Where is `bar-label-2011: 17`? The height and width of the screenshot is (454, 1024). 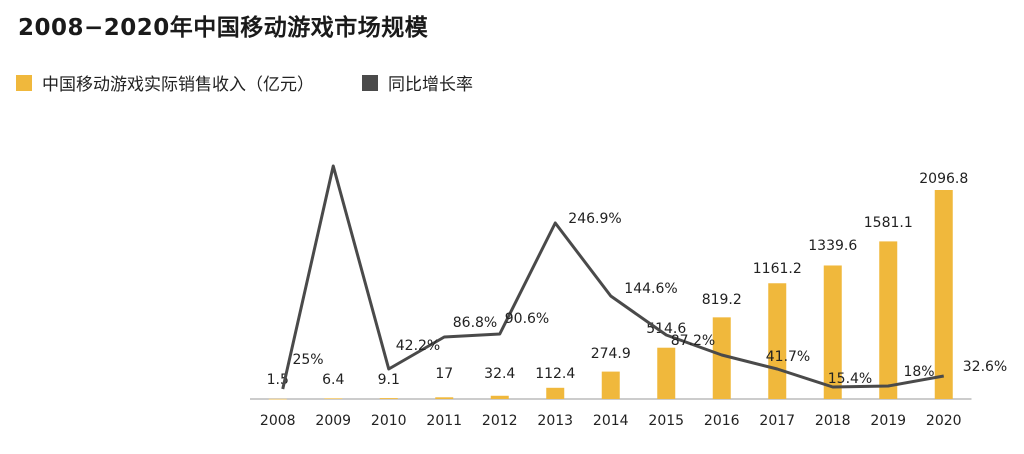
bar-label-2011: 17 is located at coordinates (444, 374).